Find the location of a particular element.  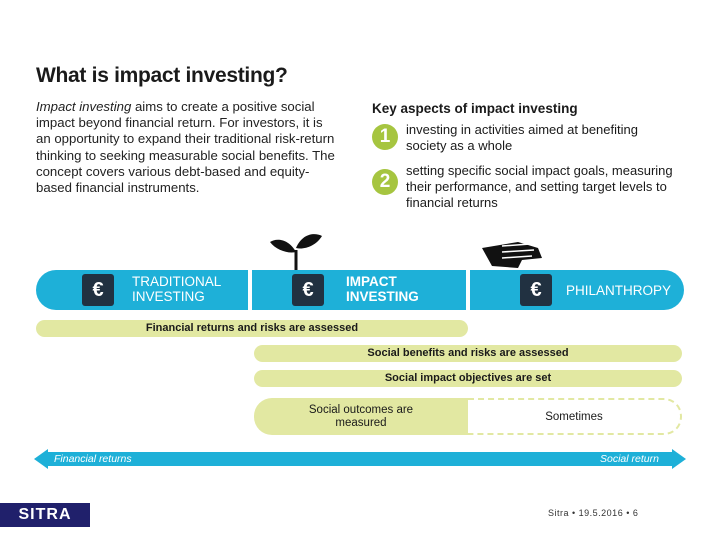

outcomes-label: Social outcomes are measured is located at coordinates (361, 416).